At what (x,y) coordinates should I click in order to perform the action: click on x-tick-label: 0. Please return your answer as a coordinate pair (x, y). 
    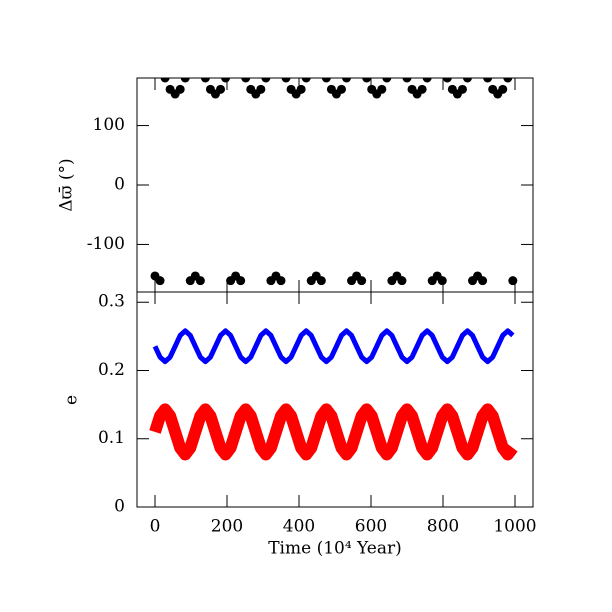
    Looking at the image, I should click on (155, 527).